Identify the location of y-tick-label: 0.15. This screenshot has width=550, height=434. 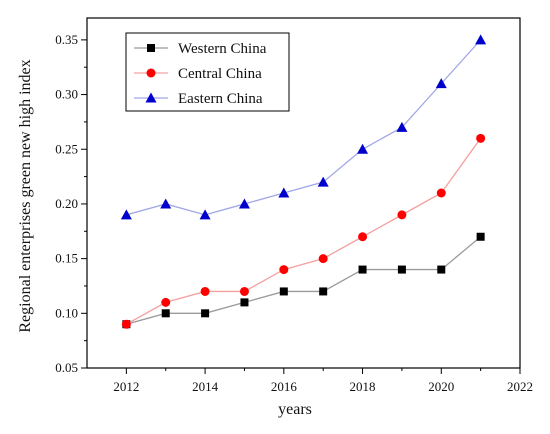
(66, 258).